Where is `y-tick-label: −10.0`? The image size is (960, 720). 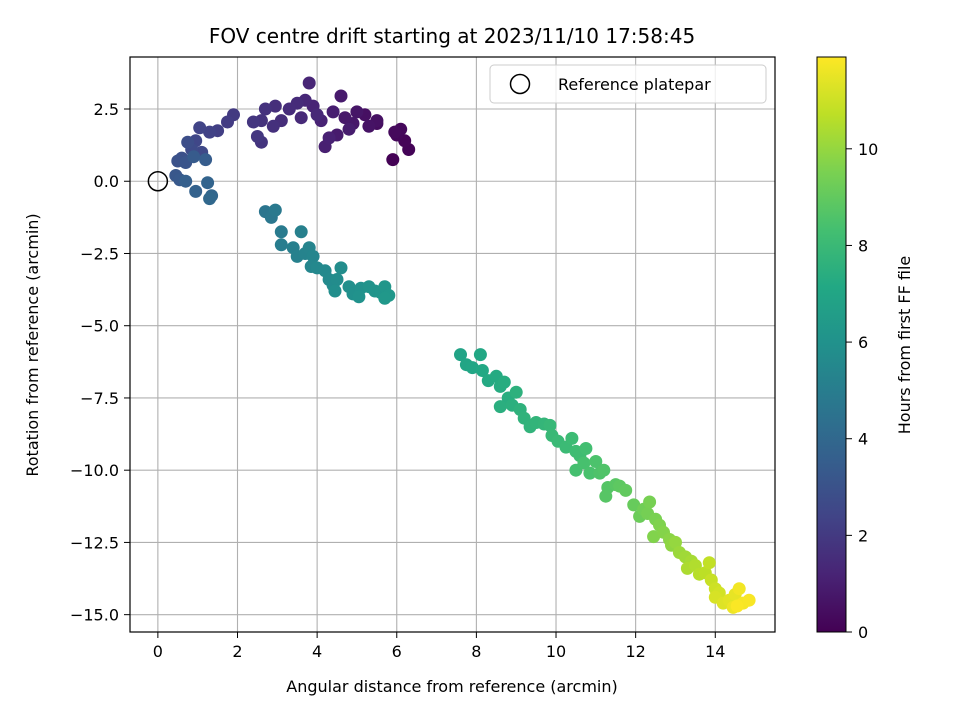 y-tick-label: −10.0 is located at coordinates (94, 470).